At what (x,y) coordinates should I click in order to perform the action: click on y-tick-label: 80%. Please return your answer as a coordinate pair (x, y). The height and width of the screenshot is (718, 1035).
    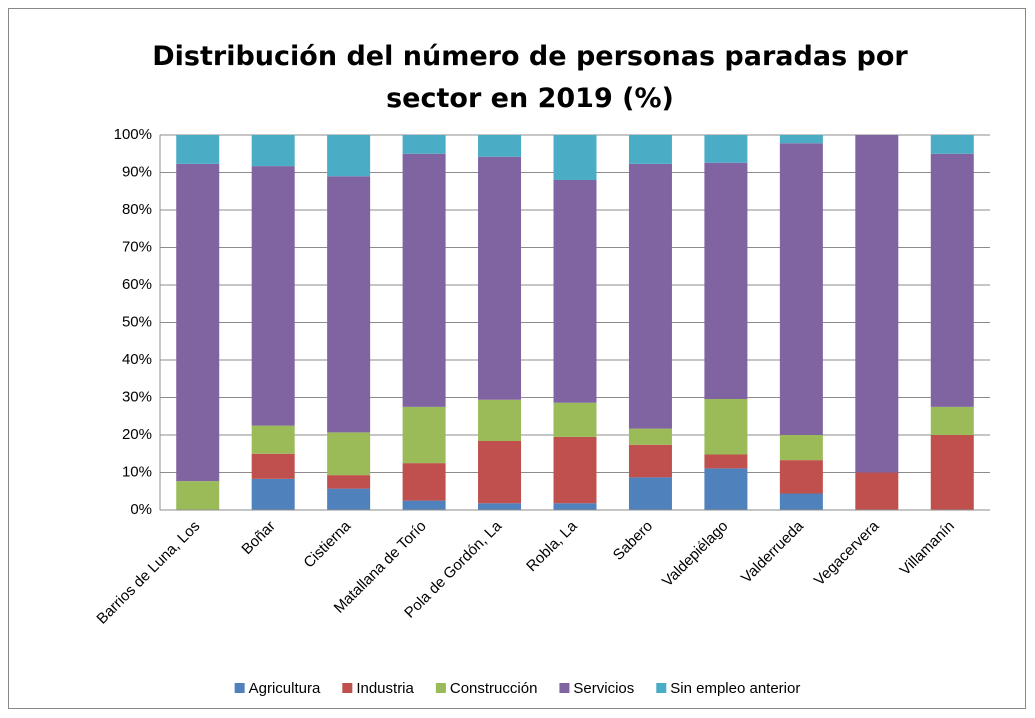
    Looking at the image, I should click on (137, 209).